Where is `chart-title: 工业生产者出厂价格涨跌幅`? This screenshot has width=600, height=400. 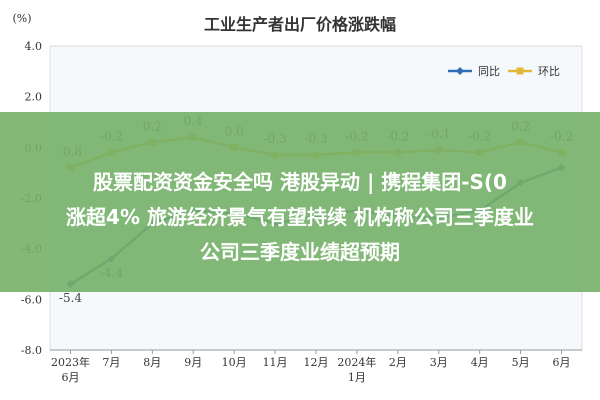 chart-title: 工业生产者出厂价格涨跌幅 is located at coordinates (300, 24).